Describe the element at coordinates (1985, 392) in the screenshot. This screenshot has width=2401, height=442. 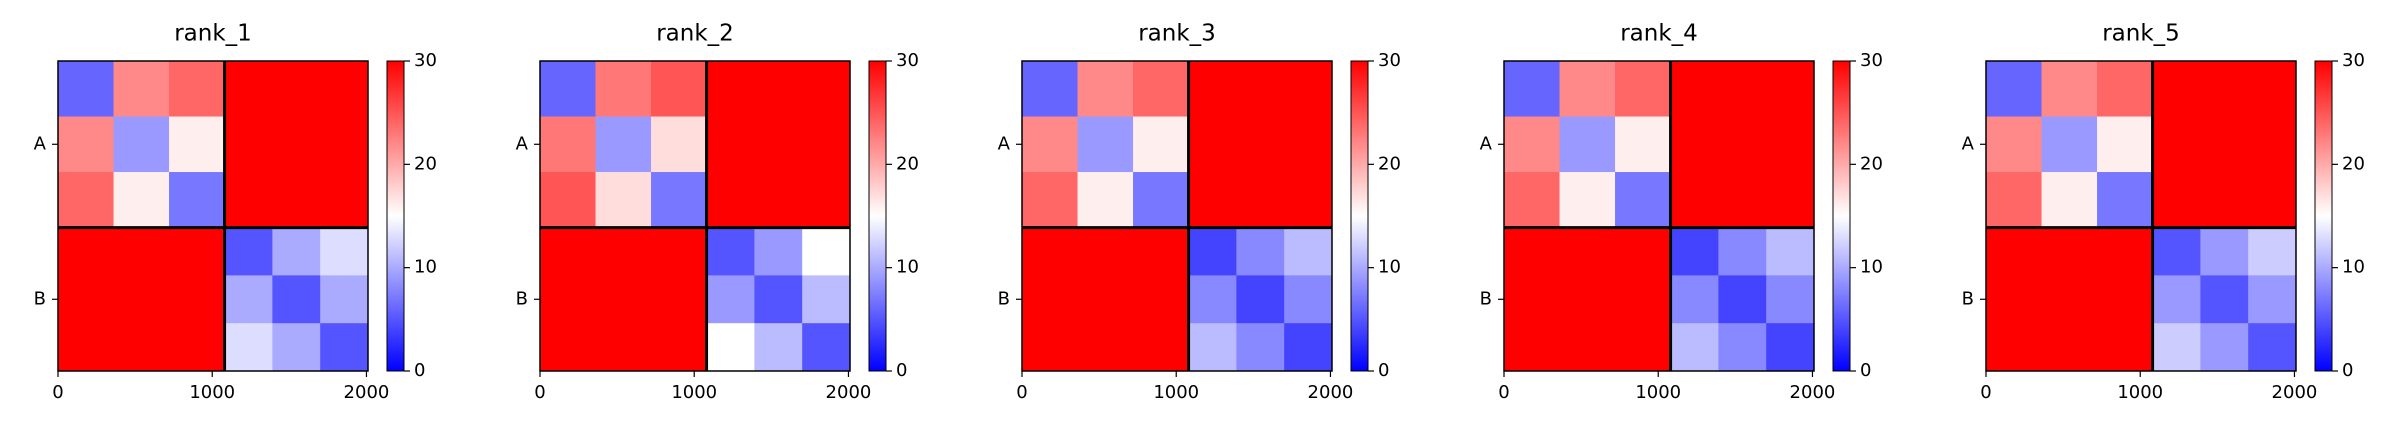
I see `x-tick-label: 0` at that location.